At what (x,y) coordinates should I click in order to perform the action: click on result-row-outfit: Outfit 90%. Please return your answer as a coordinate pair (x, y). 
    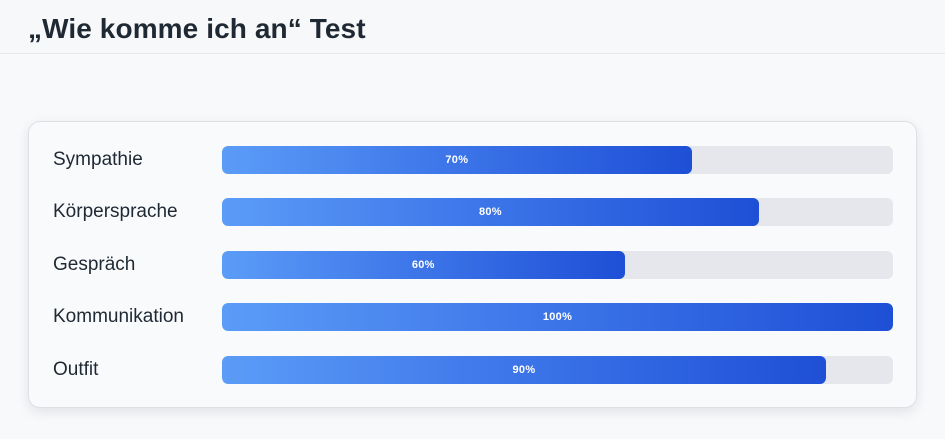
    Looking at the image, I should click on (472, 370).